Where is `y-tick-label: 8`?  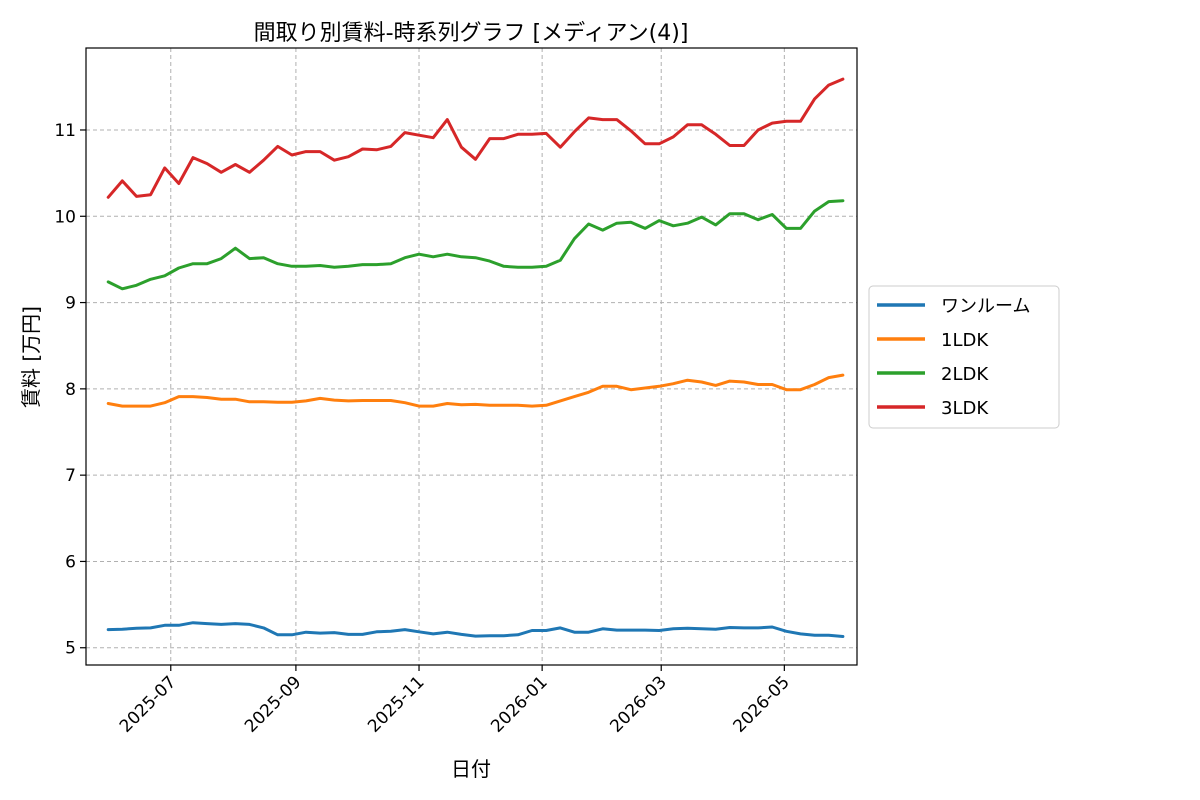
y-tick-label: 8 is located at coordinates (70, 390).